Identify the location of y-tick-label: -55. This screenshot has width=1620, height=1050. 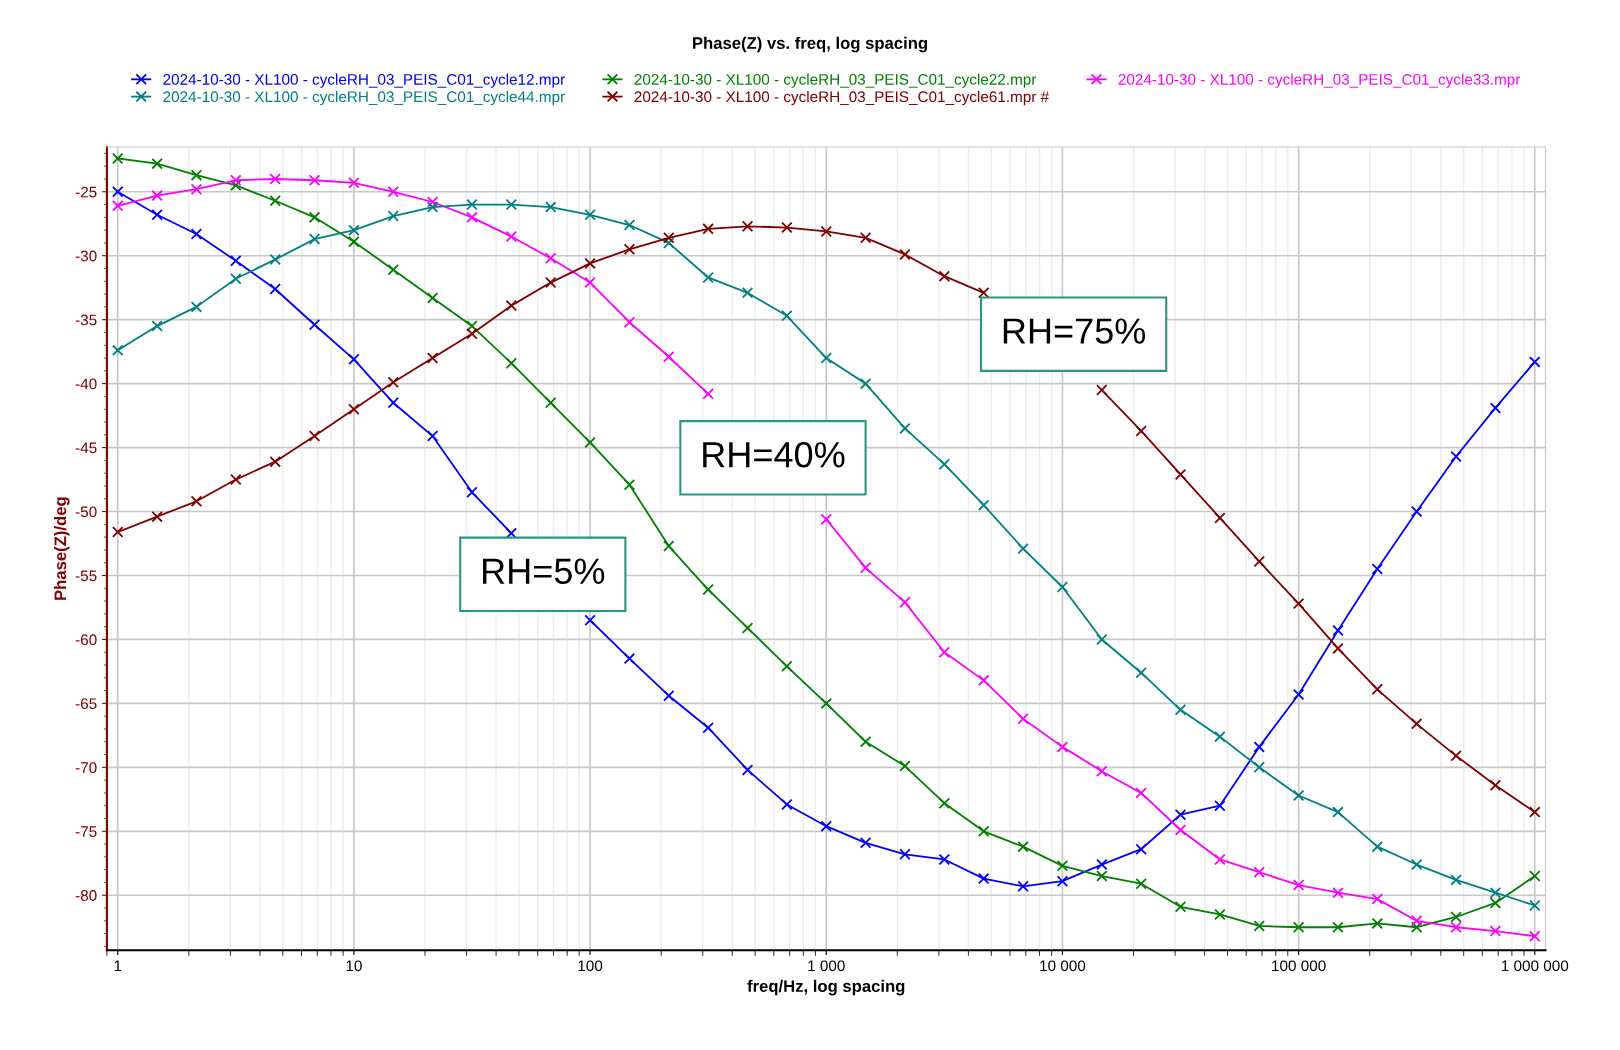
(86, 576).